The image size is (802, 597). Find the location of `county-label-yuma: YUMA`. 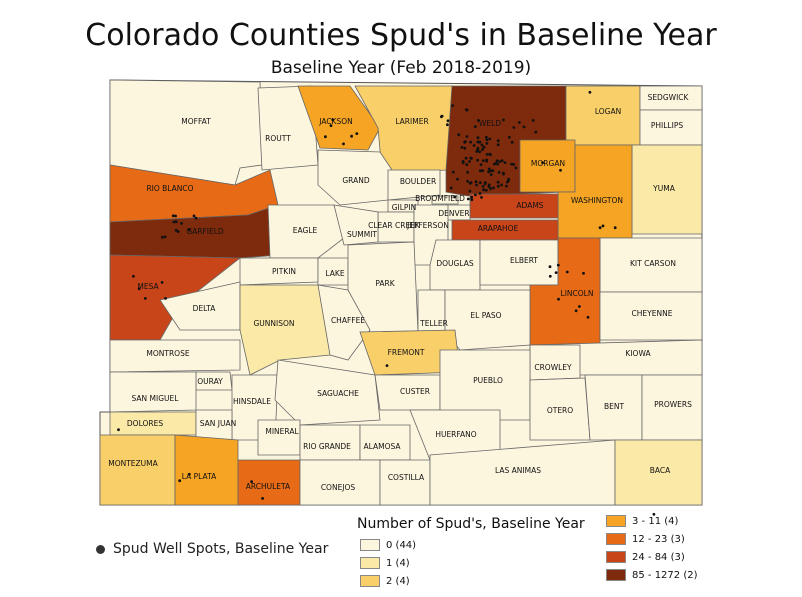

county-label-yuma: YUMA is located at coordinates (664, 188).